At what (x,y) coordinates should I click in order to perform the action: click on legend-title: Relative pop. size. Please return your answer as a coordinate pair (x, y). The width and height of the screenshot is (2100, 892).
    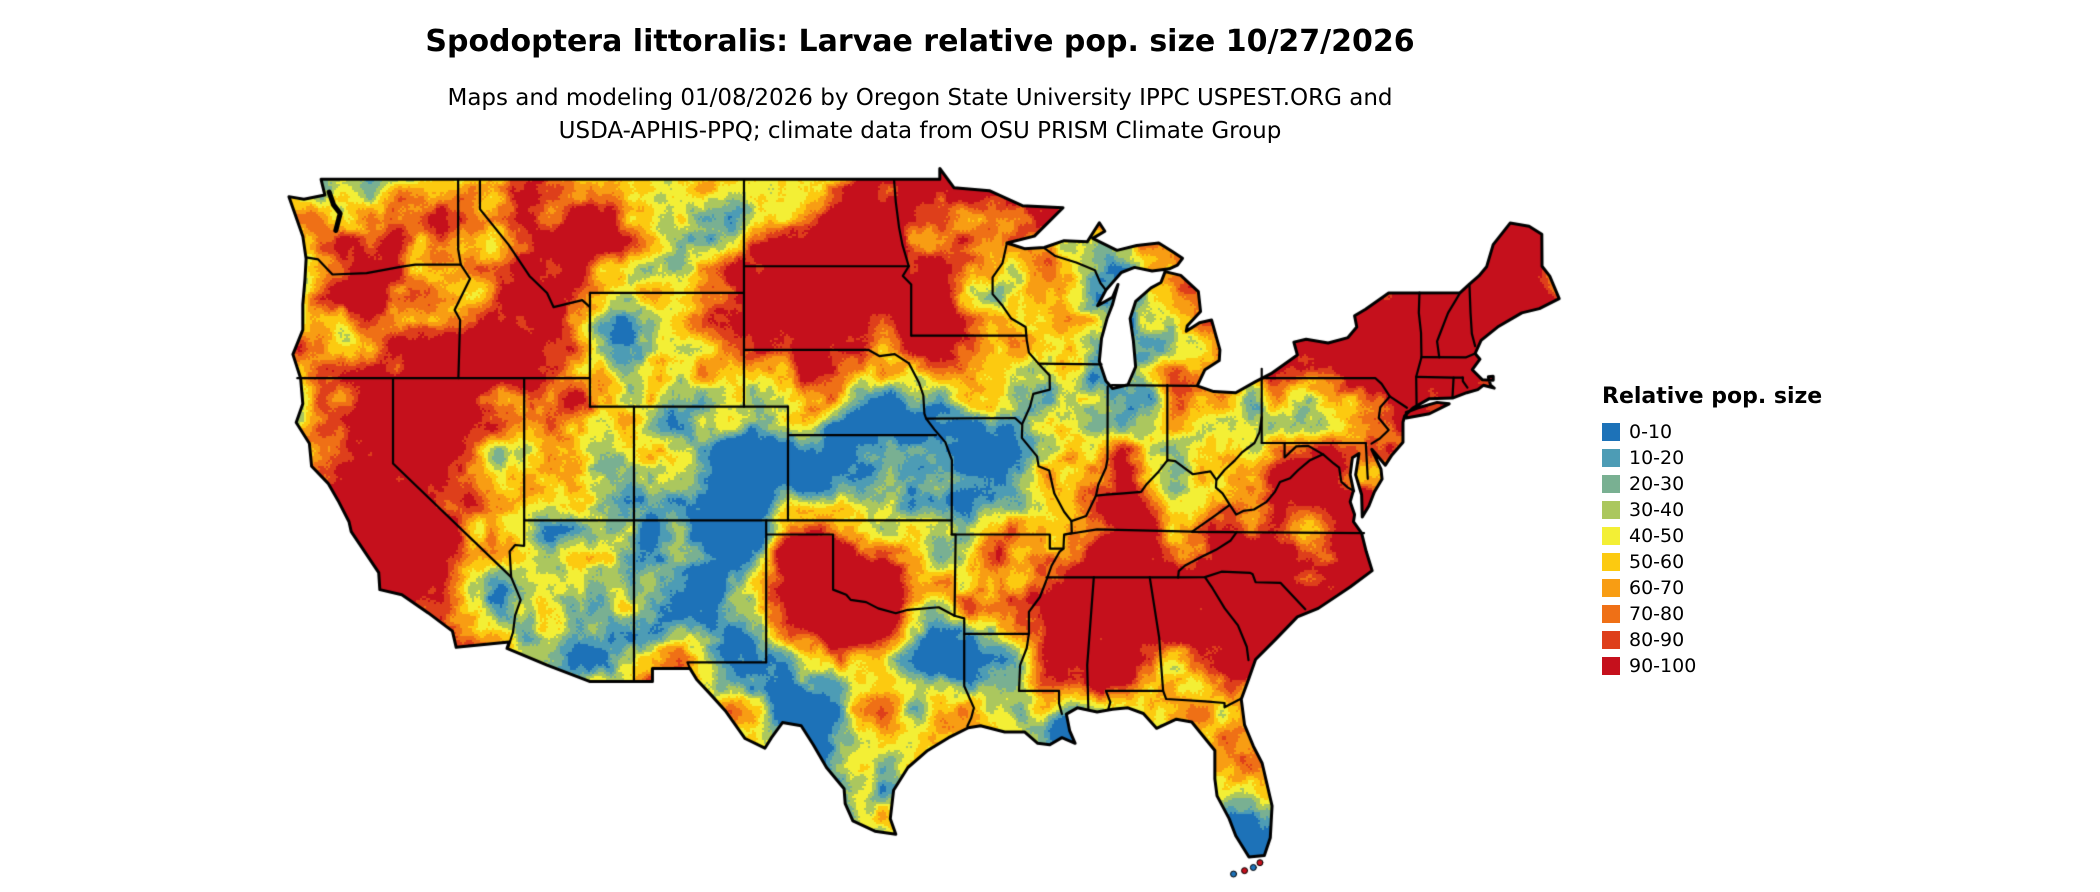
    Looking at the image, I should click on (1712, 396).